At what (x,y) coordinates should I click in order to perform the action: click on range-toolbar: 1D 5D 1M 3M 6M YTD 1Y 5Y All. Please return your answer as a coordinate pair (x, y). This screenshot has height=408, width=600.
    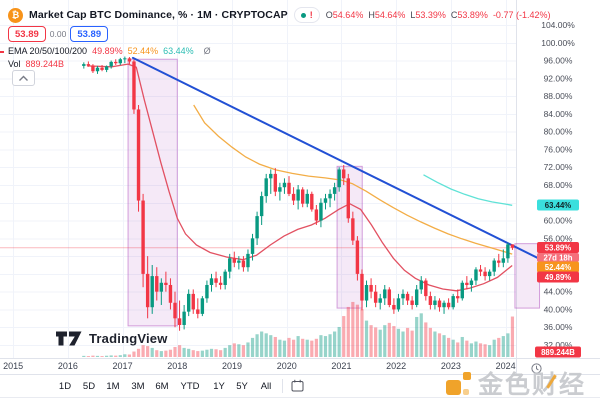
    Looking at the image, I should click on (300, 386).